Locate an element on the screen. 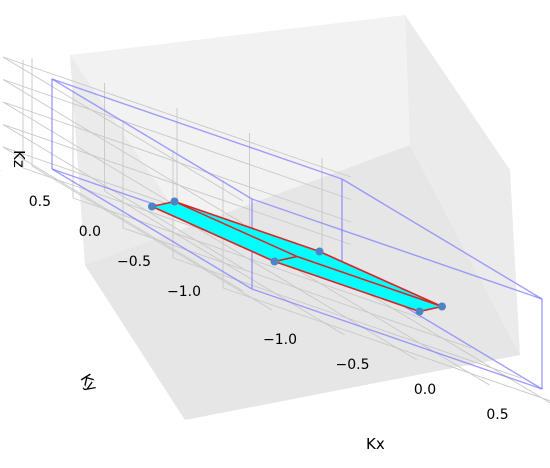  y-tick-label: 0.0 is located at coordinates (90, 232).